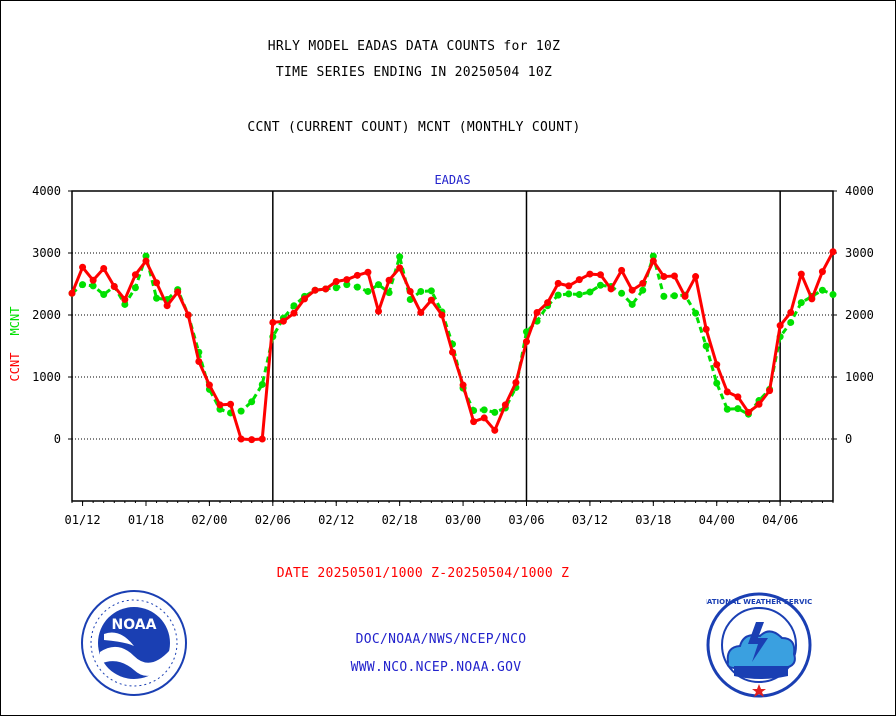  What do you see at coordinates (441, 639) in the screenshot?
I see `credit-line1: DOC/NOAA/NWS/NCEP/NCO` at bounding box center [441, 639].